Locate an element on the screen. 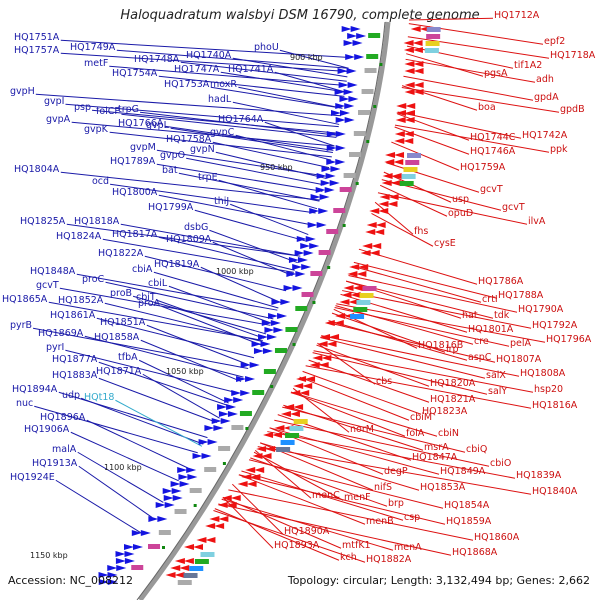 This screenshot has width=600, height=600. gene-label: HQ1882A is located at coordinates (389, 559).